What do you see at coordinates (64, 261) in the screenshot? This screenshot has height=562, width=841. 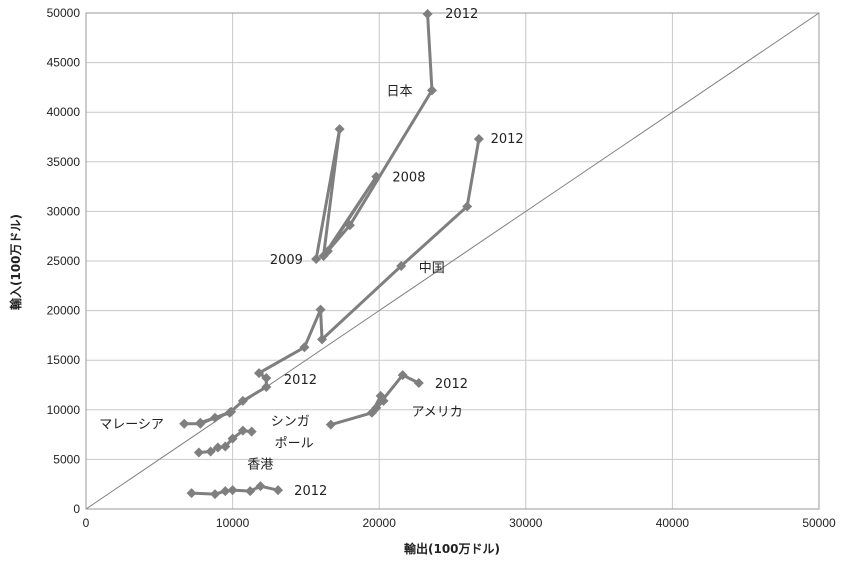 I see `y-tick-label: 25000` at bounding box center [64, 261].